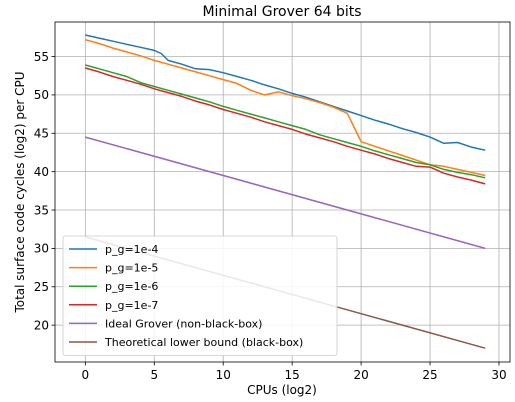  I want to click on y-tick-label: 55, so click(41, 57).